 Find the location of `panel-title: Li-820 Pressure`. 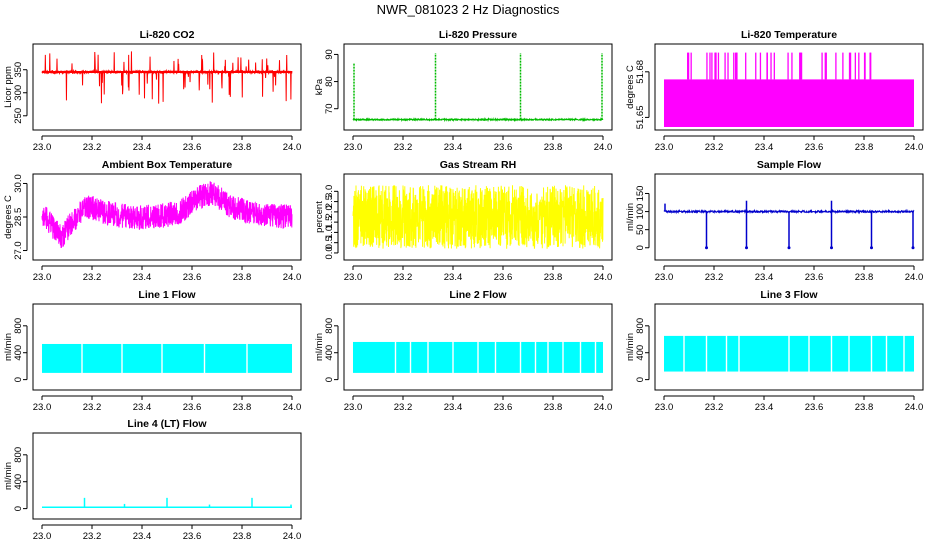

panel-title: Li-820 Pressure is located at coordinates (478, 35).